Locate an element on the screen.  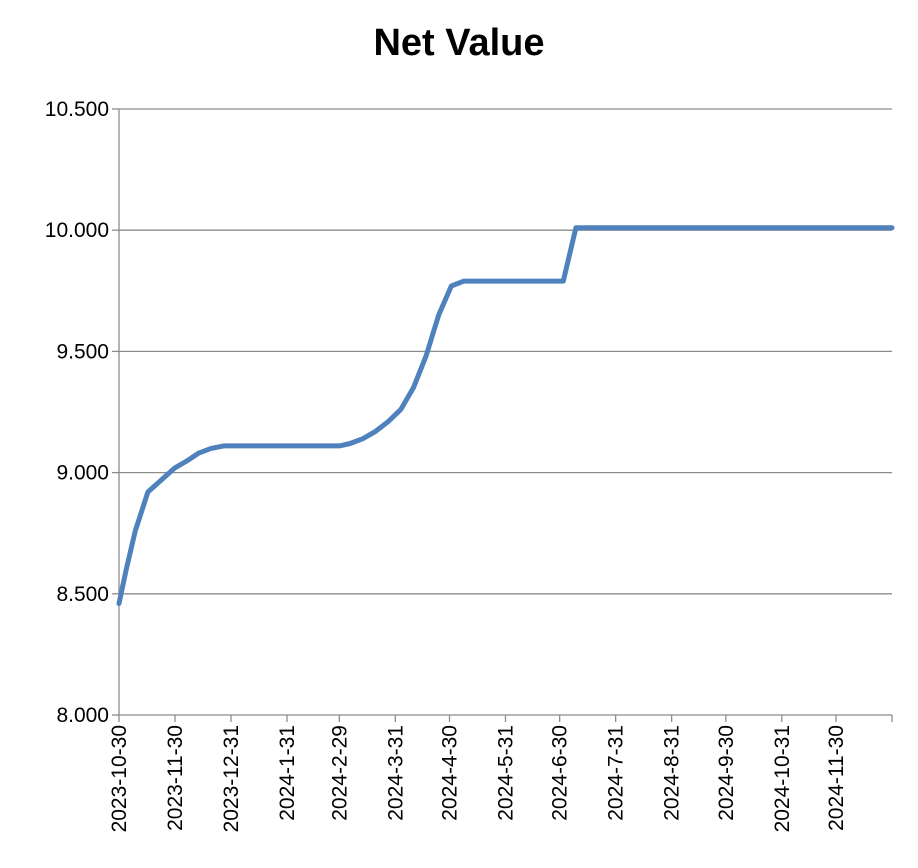
y-tick-label: 10.500 is located at coordinates (77, 109).